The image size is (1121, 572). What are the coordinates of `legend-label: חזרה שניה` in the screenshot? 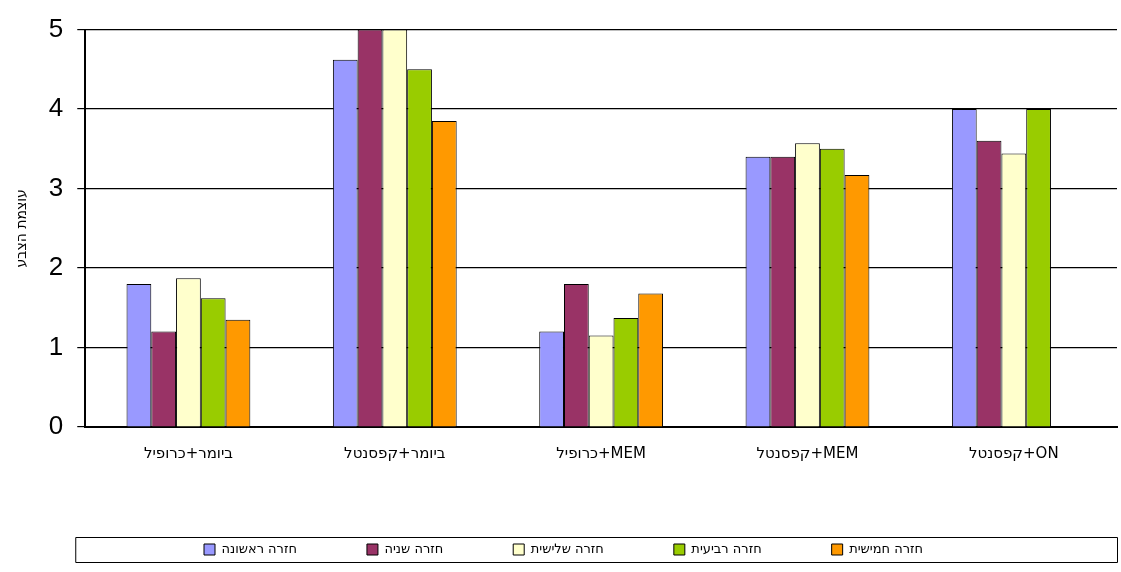 It's located at (414, 548).